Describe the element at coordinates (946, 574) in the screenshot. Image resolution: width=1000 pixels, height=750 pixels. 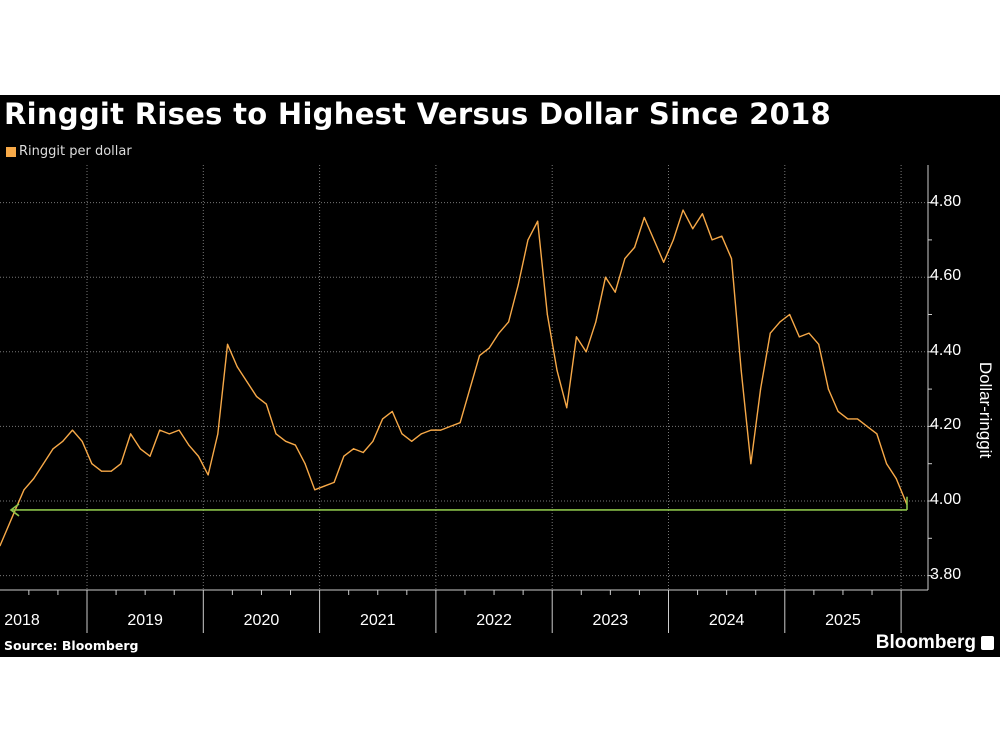
I see `y-tick-label: 3.80` at that location.